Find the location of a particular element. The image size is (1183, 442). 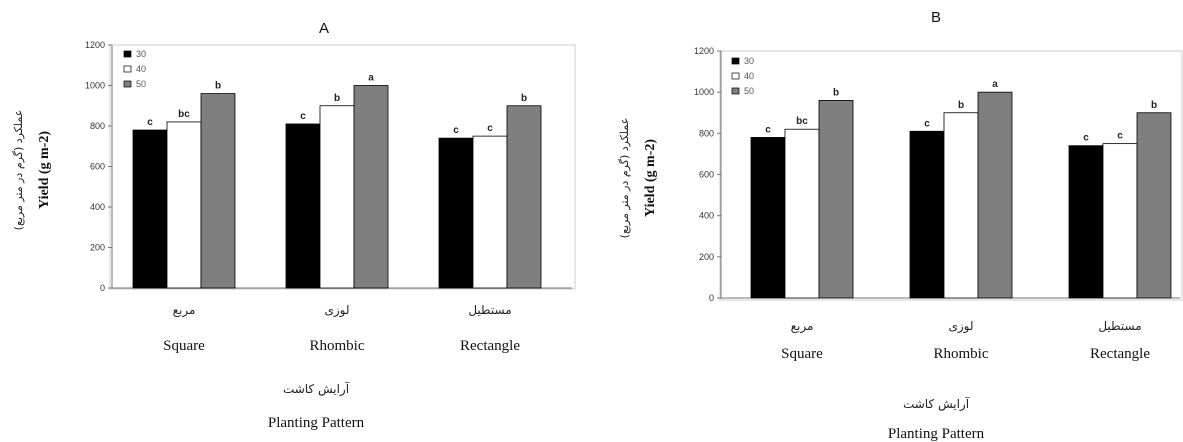

panel-a-xlabel-fa: آرایش کاشت is located at coordinates (316, 389).